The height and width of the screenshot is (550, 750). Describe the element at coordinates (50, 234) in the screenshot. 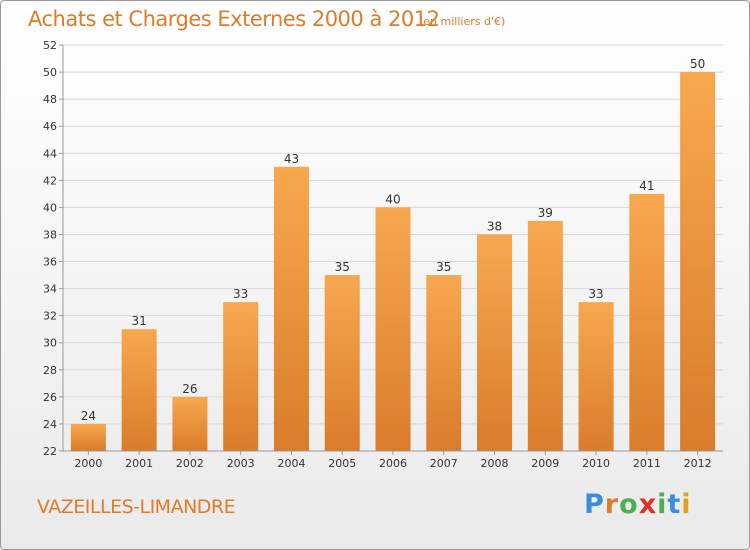

I see `y-tick-label: 38` at that location.